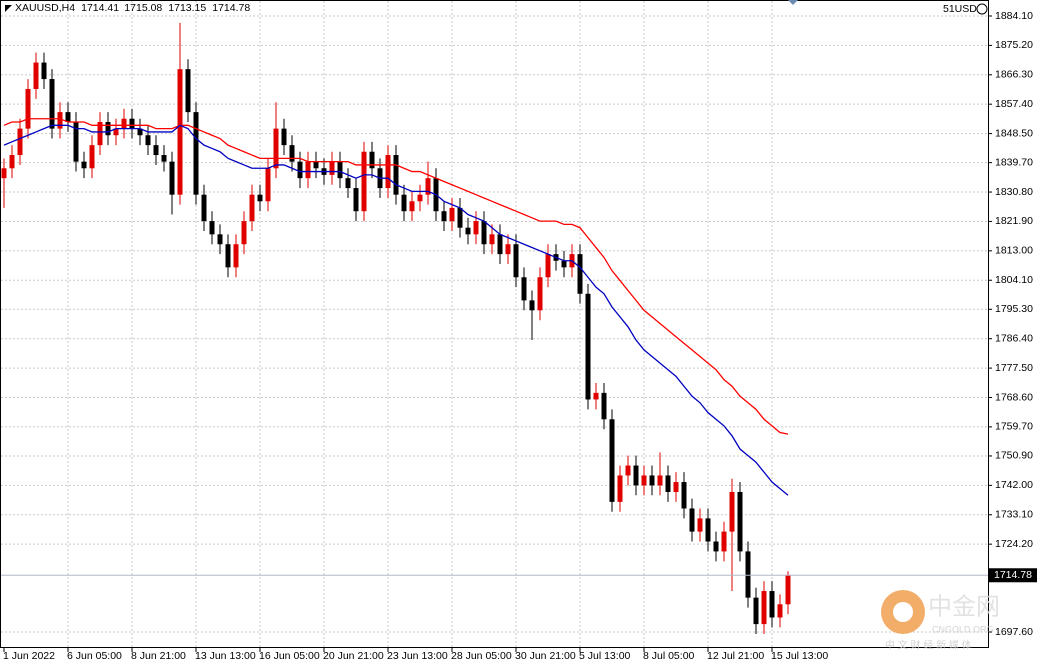  I want to click on y-tick-label: 1750.90, so click(1014, 456).